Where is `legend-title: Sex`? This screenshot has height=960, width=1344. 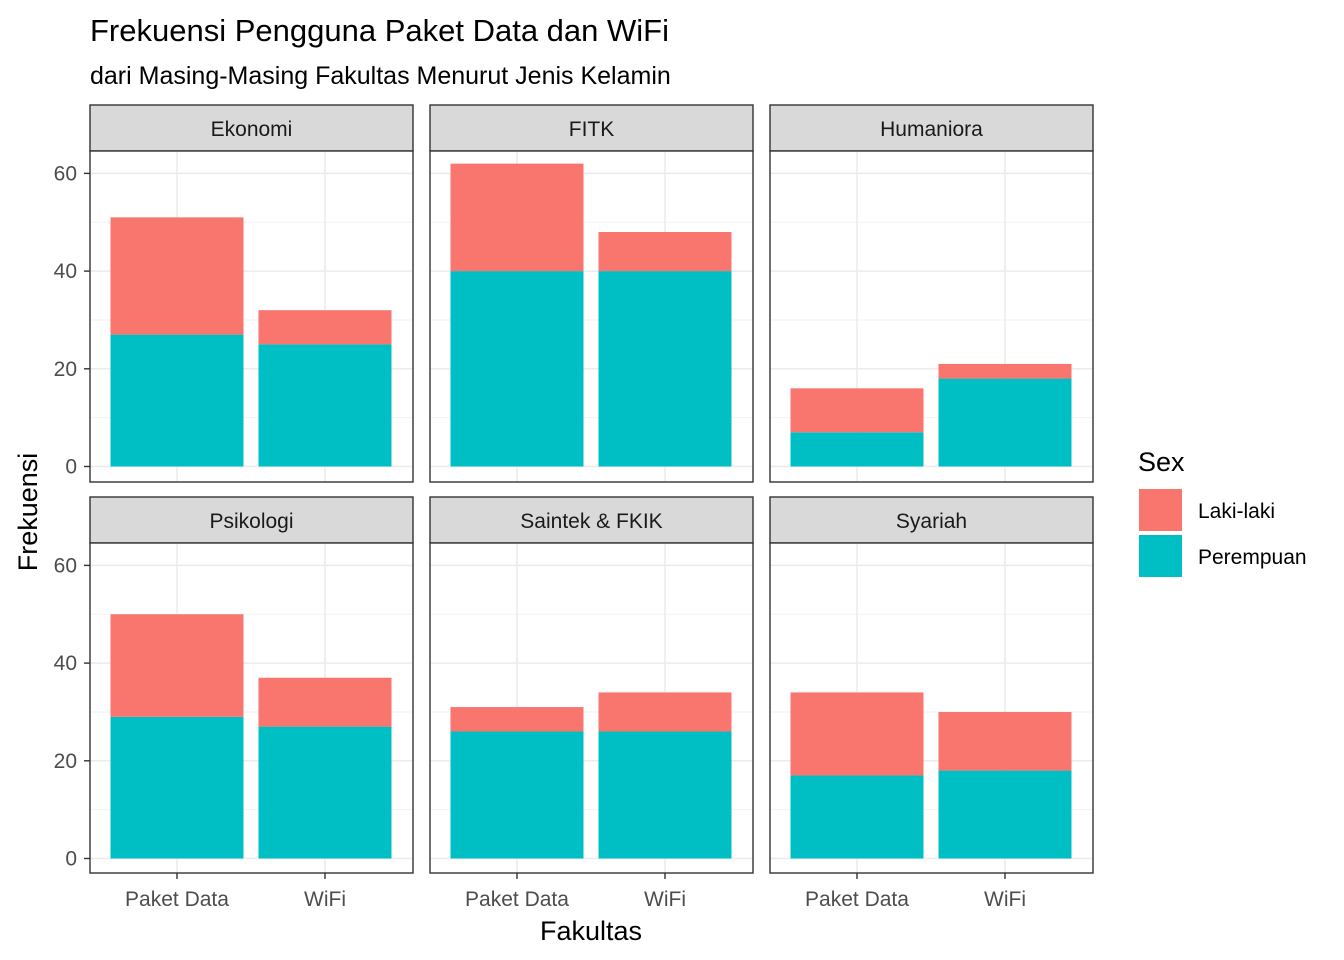
legend-title: Sex is located at coordinates (1161, 462).